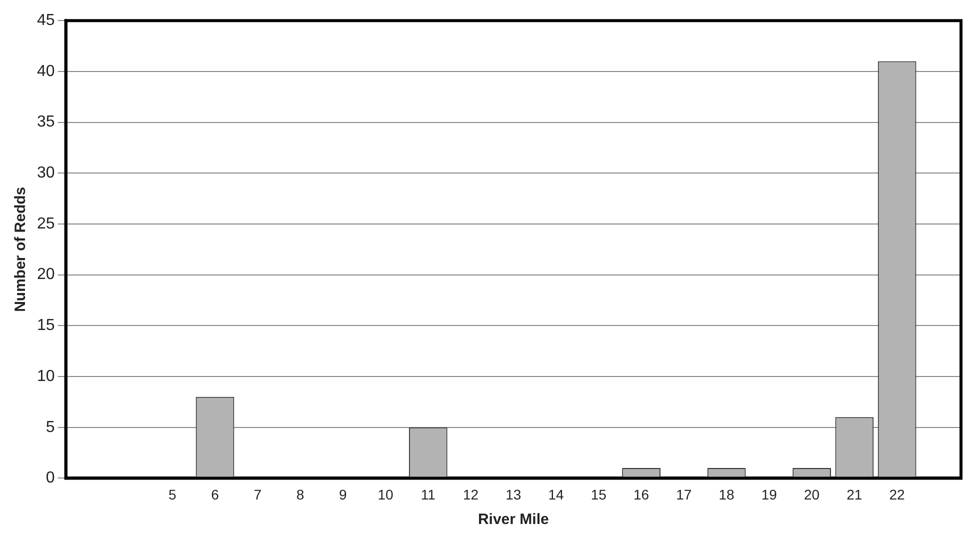 The image size is (973, 541). Describe the element at coordinates (428, 494) in the screenshot. I see `x-tick-label: 11` at that location.